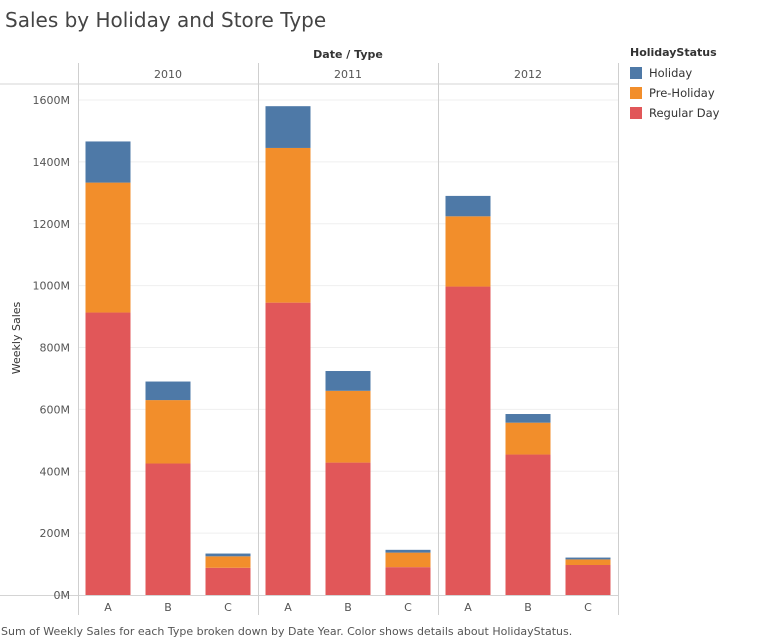 This screenshot has height=642, width=769. I want to click on legend-item-regular-day: Regular Day, so click(674, 113).